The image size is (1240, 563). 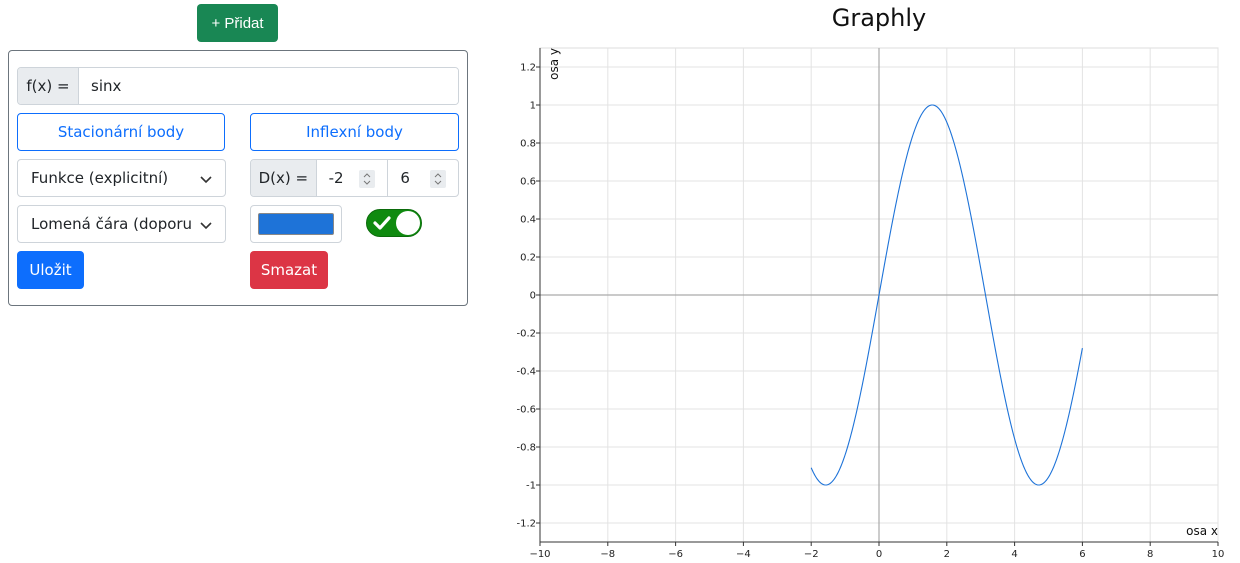 What do you see at coordinates (528, 220) in the screenshot?
I see `y-tick-label: 0.4` at bounding box center [528, 220].